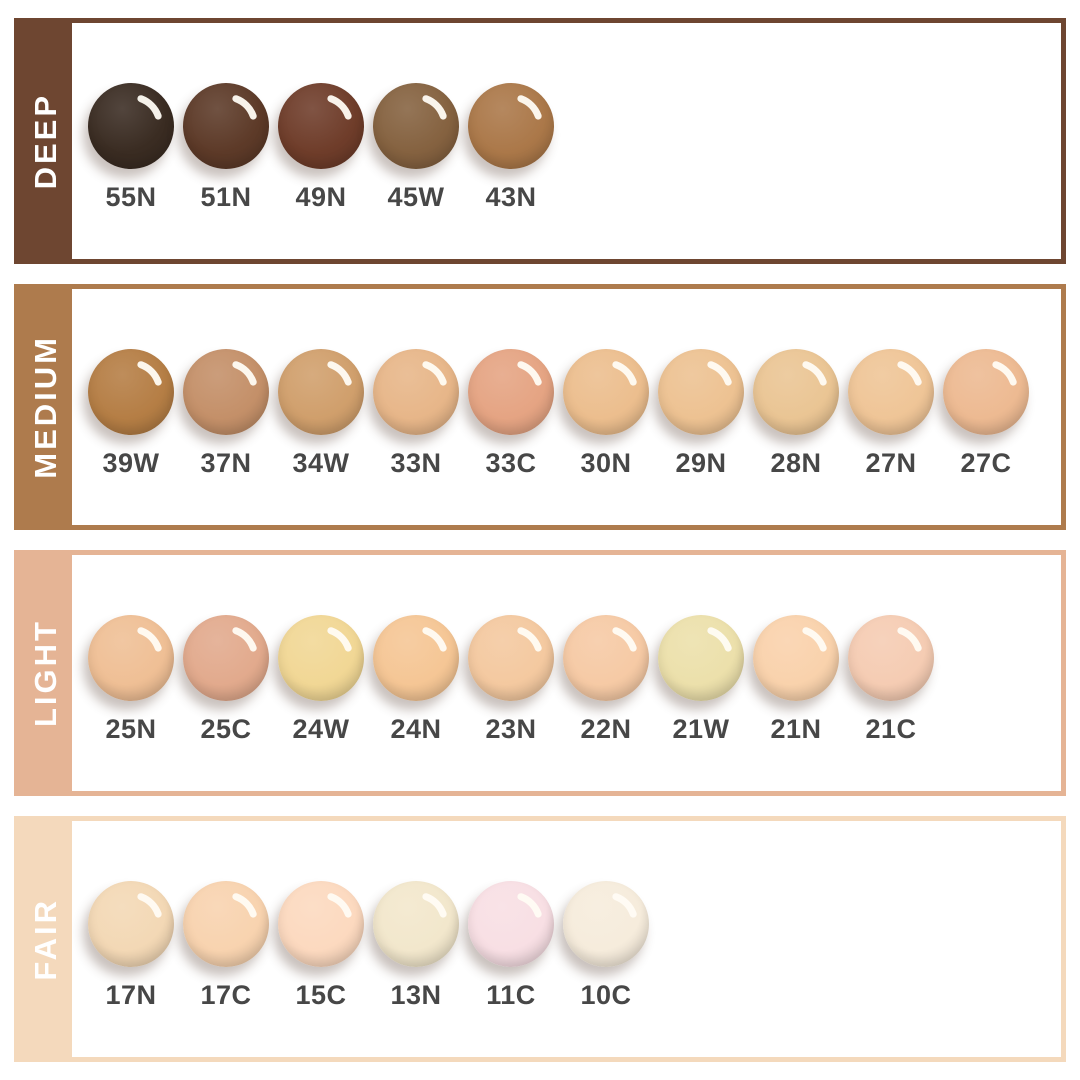 Image resolution: width=1080 pixels, height=1080 pixels. I want to click on shade-swatch: 17C, so click(226, 946).